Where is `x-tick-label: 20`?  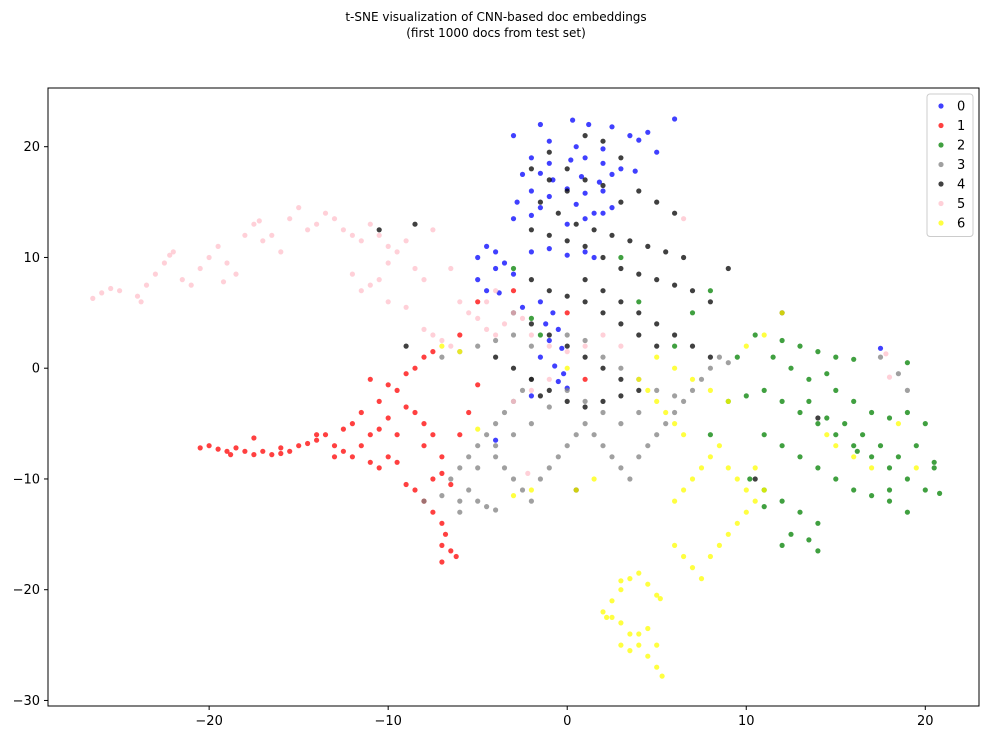 x-tick-label: 20 is located at coordinates (925, 721).